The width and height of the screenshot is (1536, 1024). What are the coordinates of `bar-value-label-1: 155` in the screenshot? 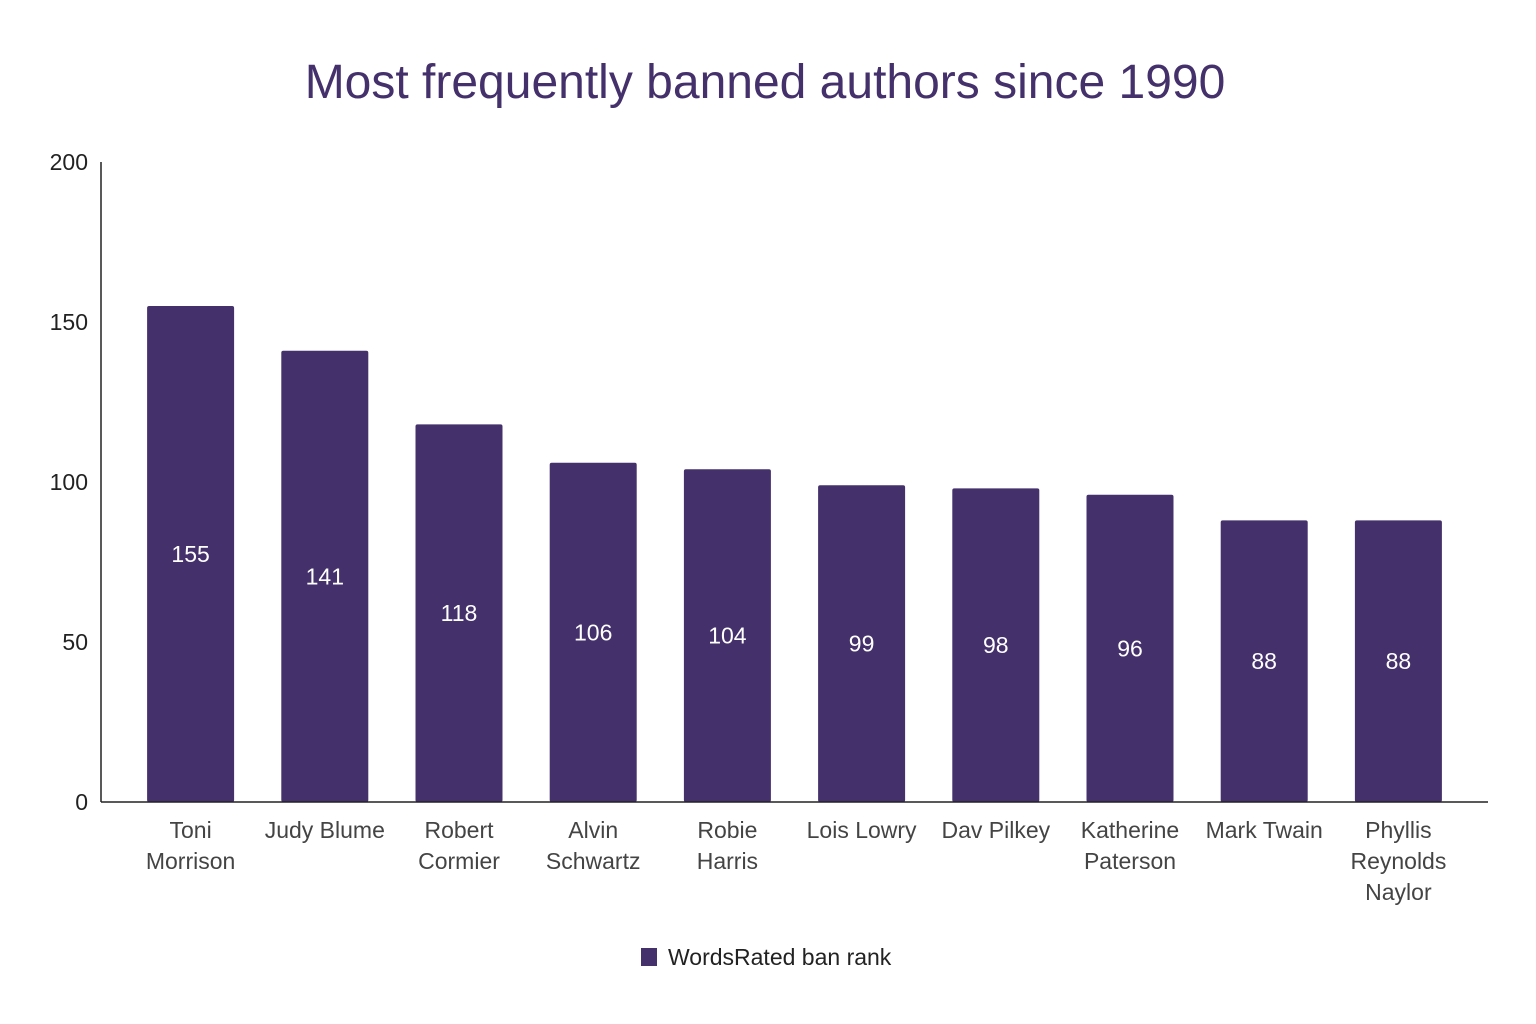 It's located at (190, 554).